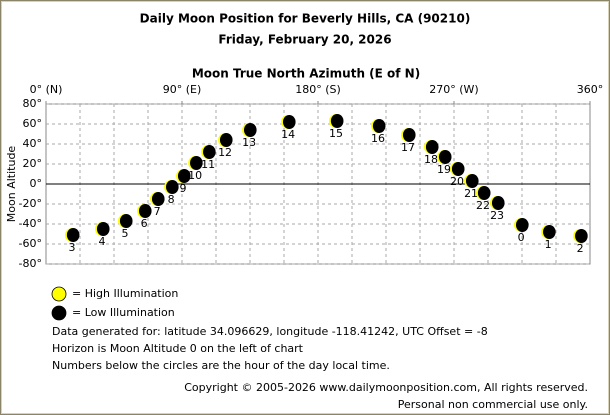 Image resolution: width=610 pixels, height=415 pixels. Describe the element at coordinates (195, 175) in the screenshot. I see `point-label: 10` at that location.